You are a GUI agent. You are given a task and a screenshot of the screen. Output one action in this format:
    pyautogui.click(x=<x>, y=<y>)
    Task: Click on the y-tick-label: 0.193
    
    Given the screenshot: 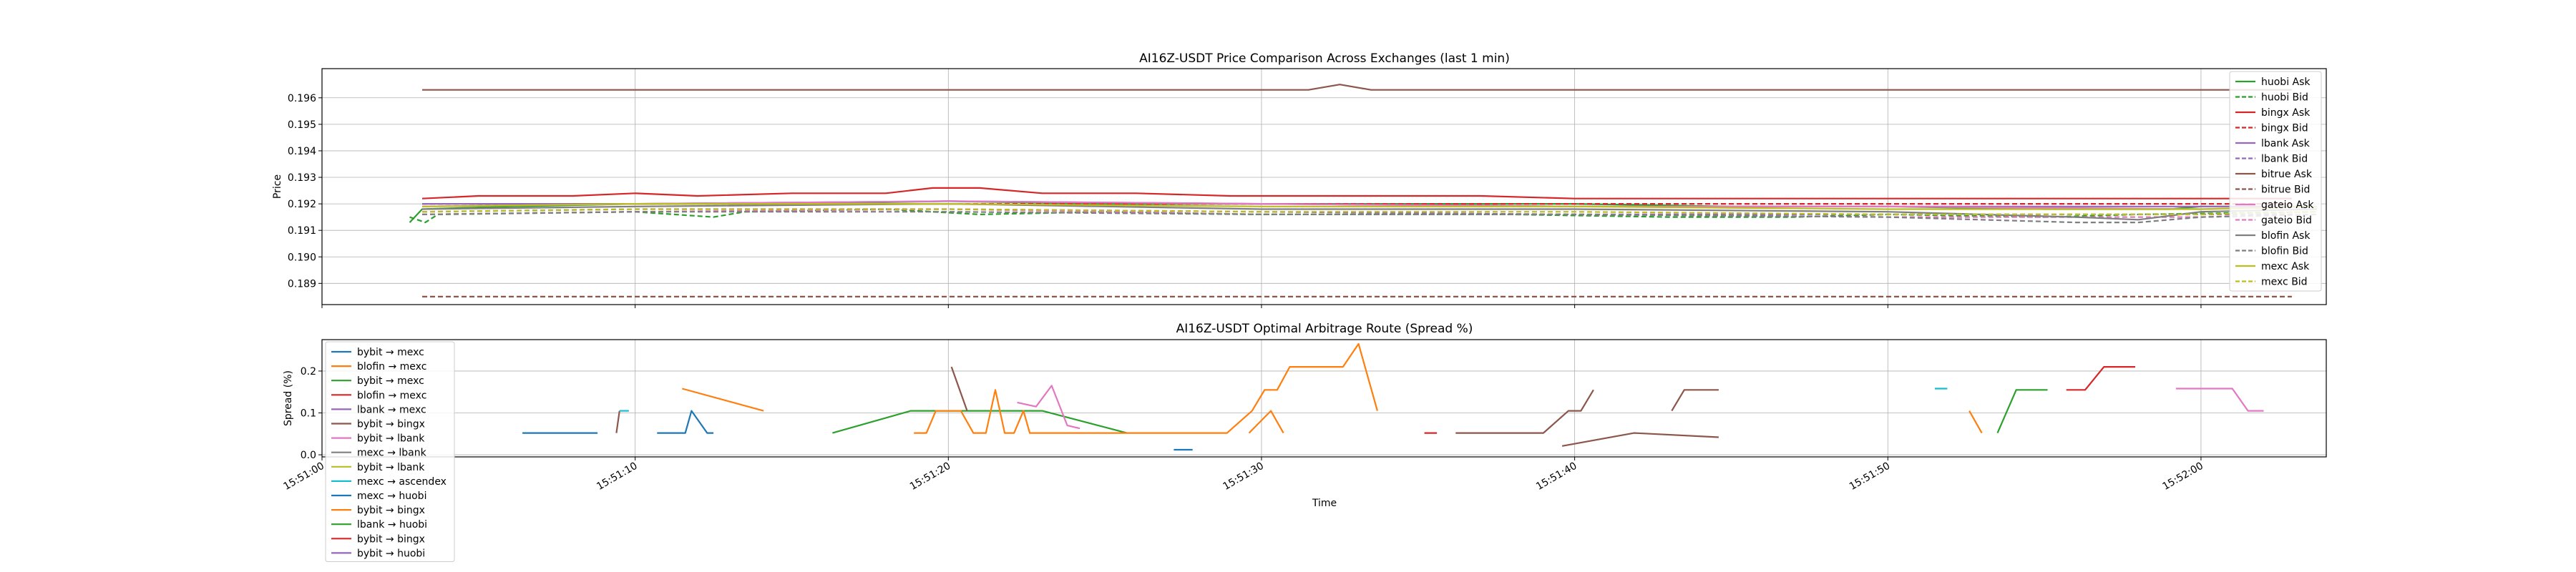 What is the action you would take?
    pyautogui.click(x=302, y=178)
    